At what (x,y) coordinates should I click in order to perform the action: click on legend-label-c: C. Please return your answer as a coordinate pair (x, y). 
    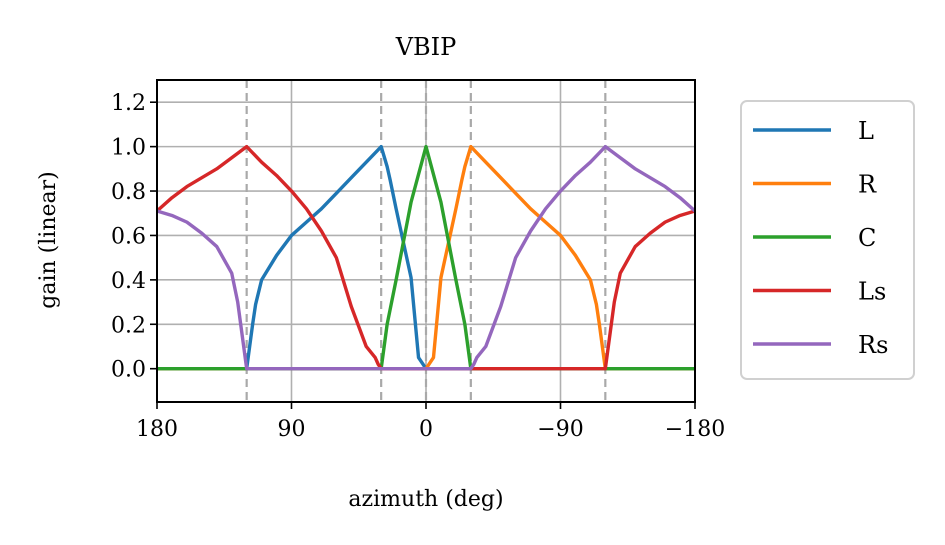
    Looking at the image, I should click on (867, 238).